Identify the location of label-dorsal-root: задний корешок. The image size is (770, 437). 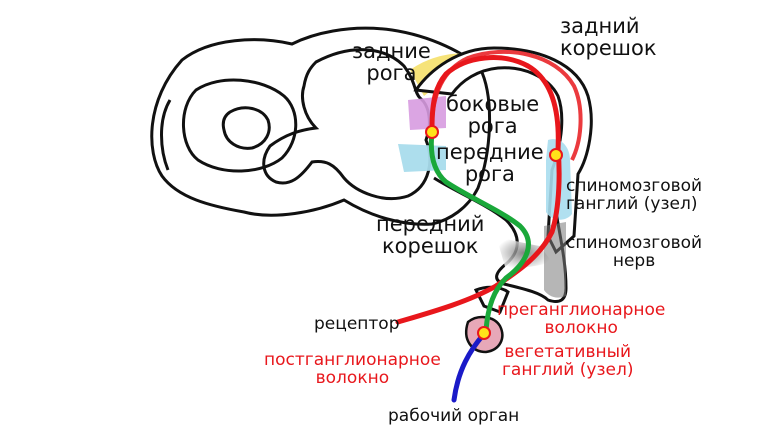
(608, 37).